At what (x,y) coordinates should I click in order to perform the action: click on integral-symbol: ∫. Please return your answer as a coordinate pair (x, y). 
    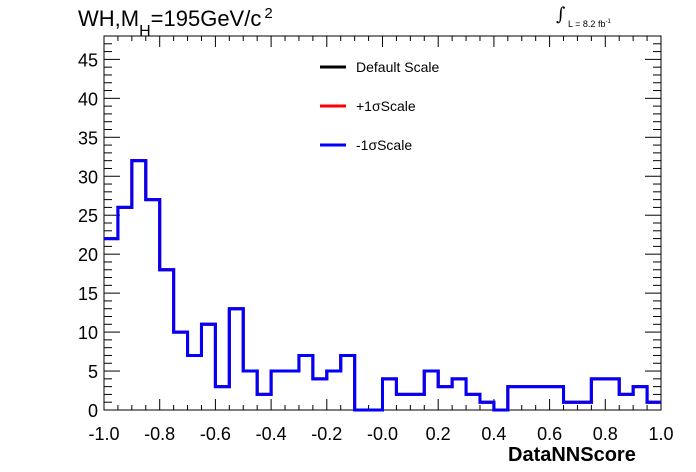
    Looking at the image, I should click on (561, 14).